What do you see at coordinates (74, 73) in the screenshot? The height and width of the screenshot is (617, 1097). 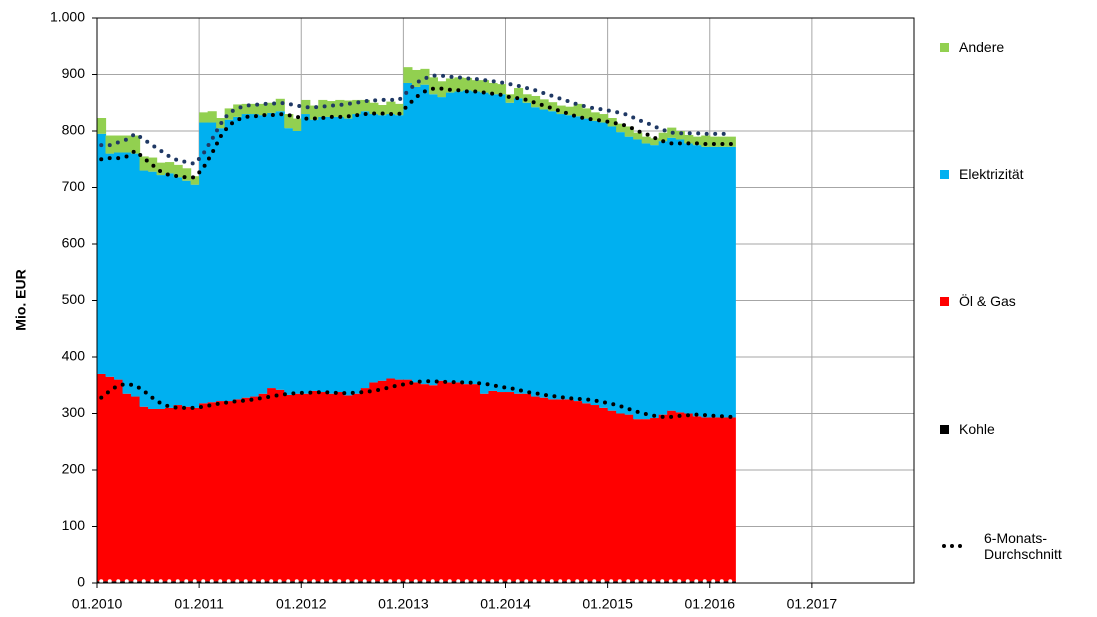 I see `y-tick-label: 900` at bounding box center [74, 73].